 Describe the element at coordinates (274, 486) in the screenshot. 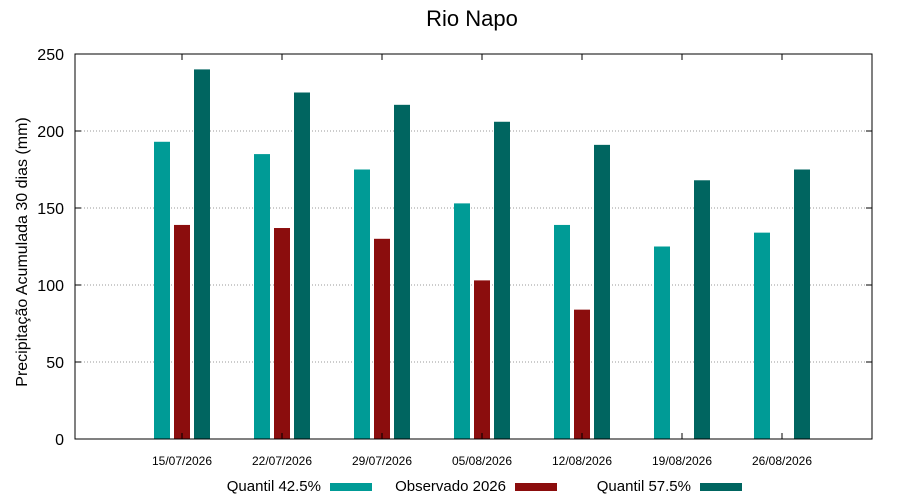

I see `legend-label: Quantil 42.5%` at that location.